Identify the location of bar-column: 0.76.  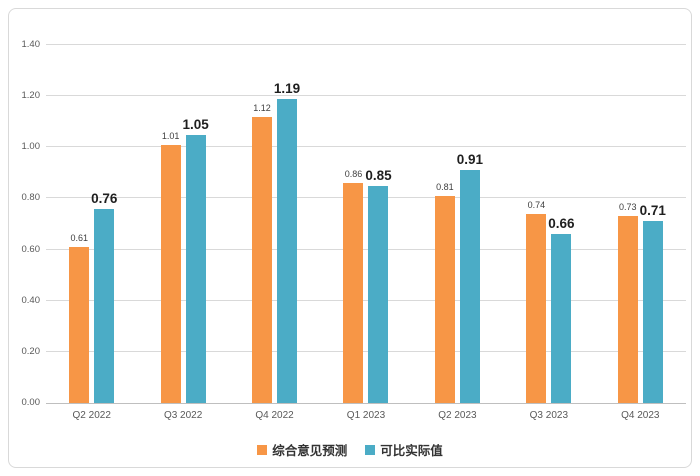
(104, 224).